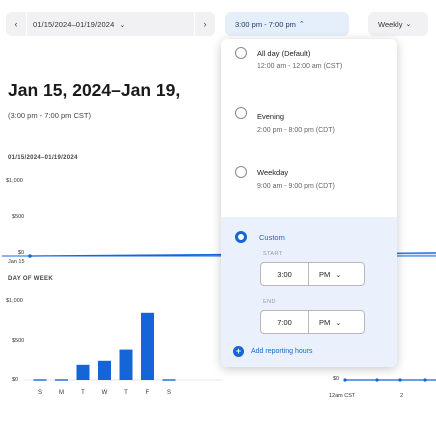  What do you see at coordinates (148, 393) in the screenshot?
I see `dow-x-label-5: F` at bounding box center [148, 393].